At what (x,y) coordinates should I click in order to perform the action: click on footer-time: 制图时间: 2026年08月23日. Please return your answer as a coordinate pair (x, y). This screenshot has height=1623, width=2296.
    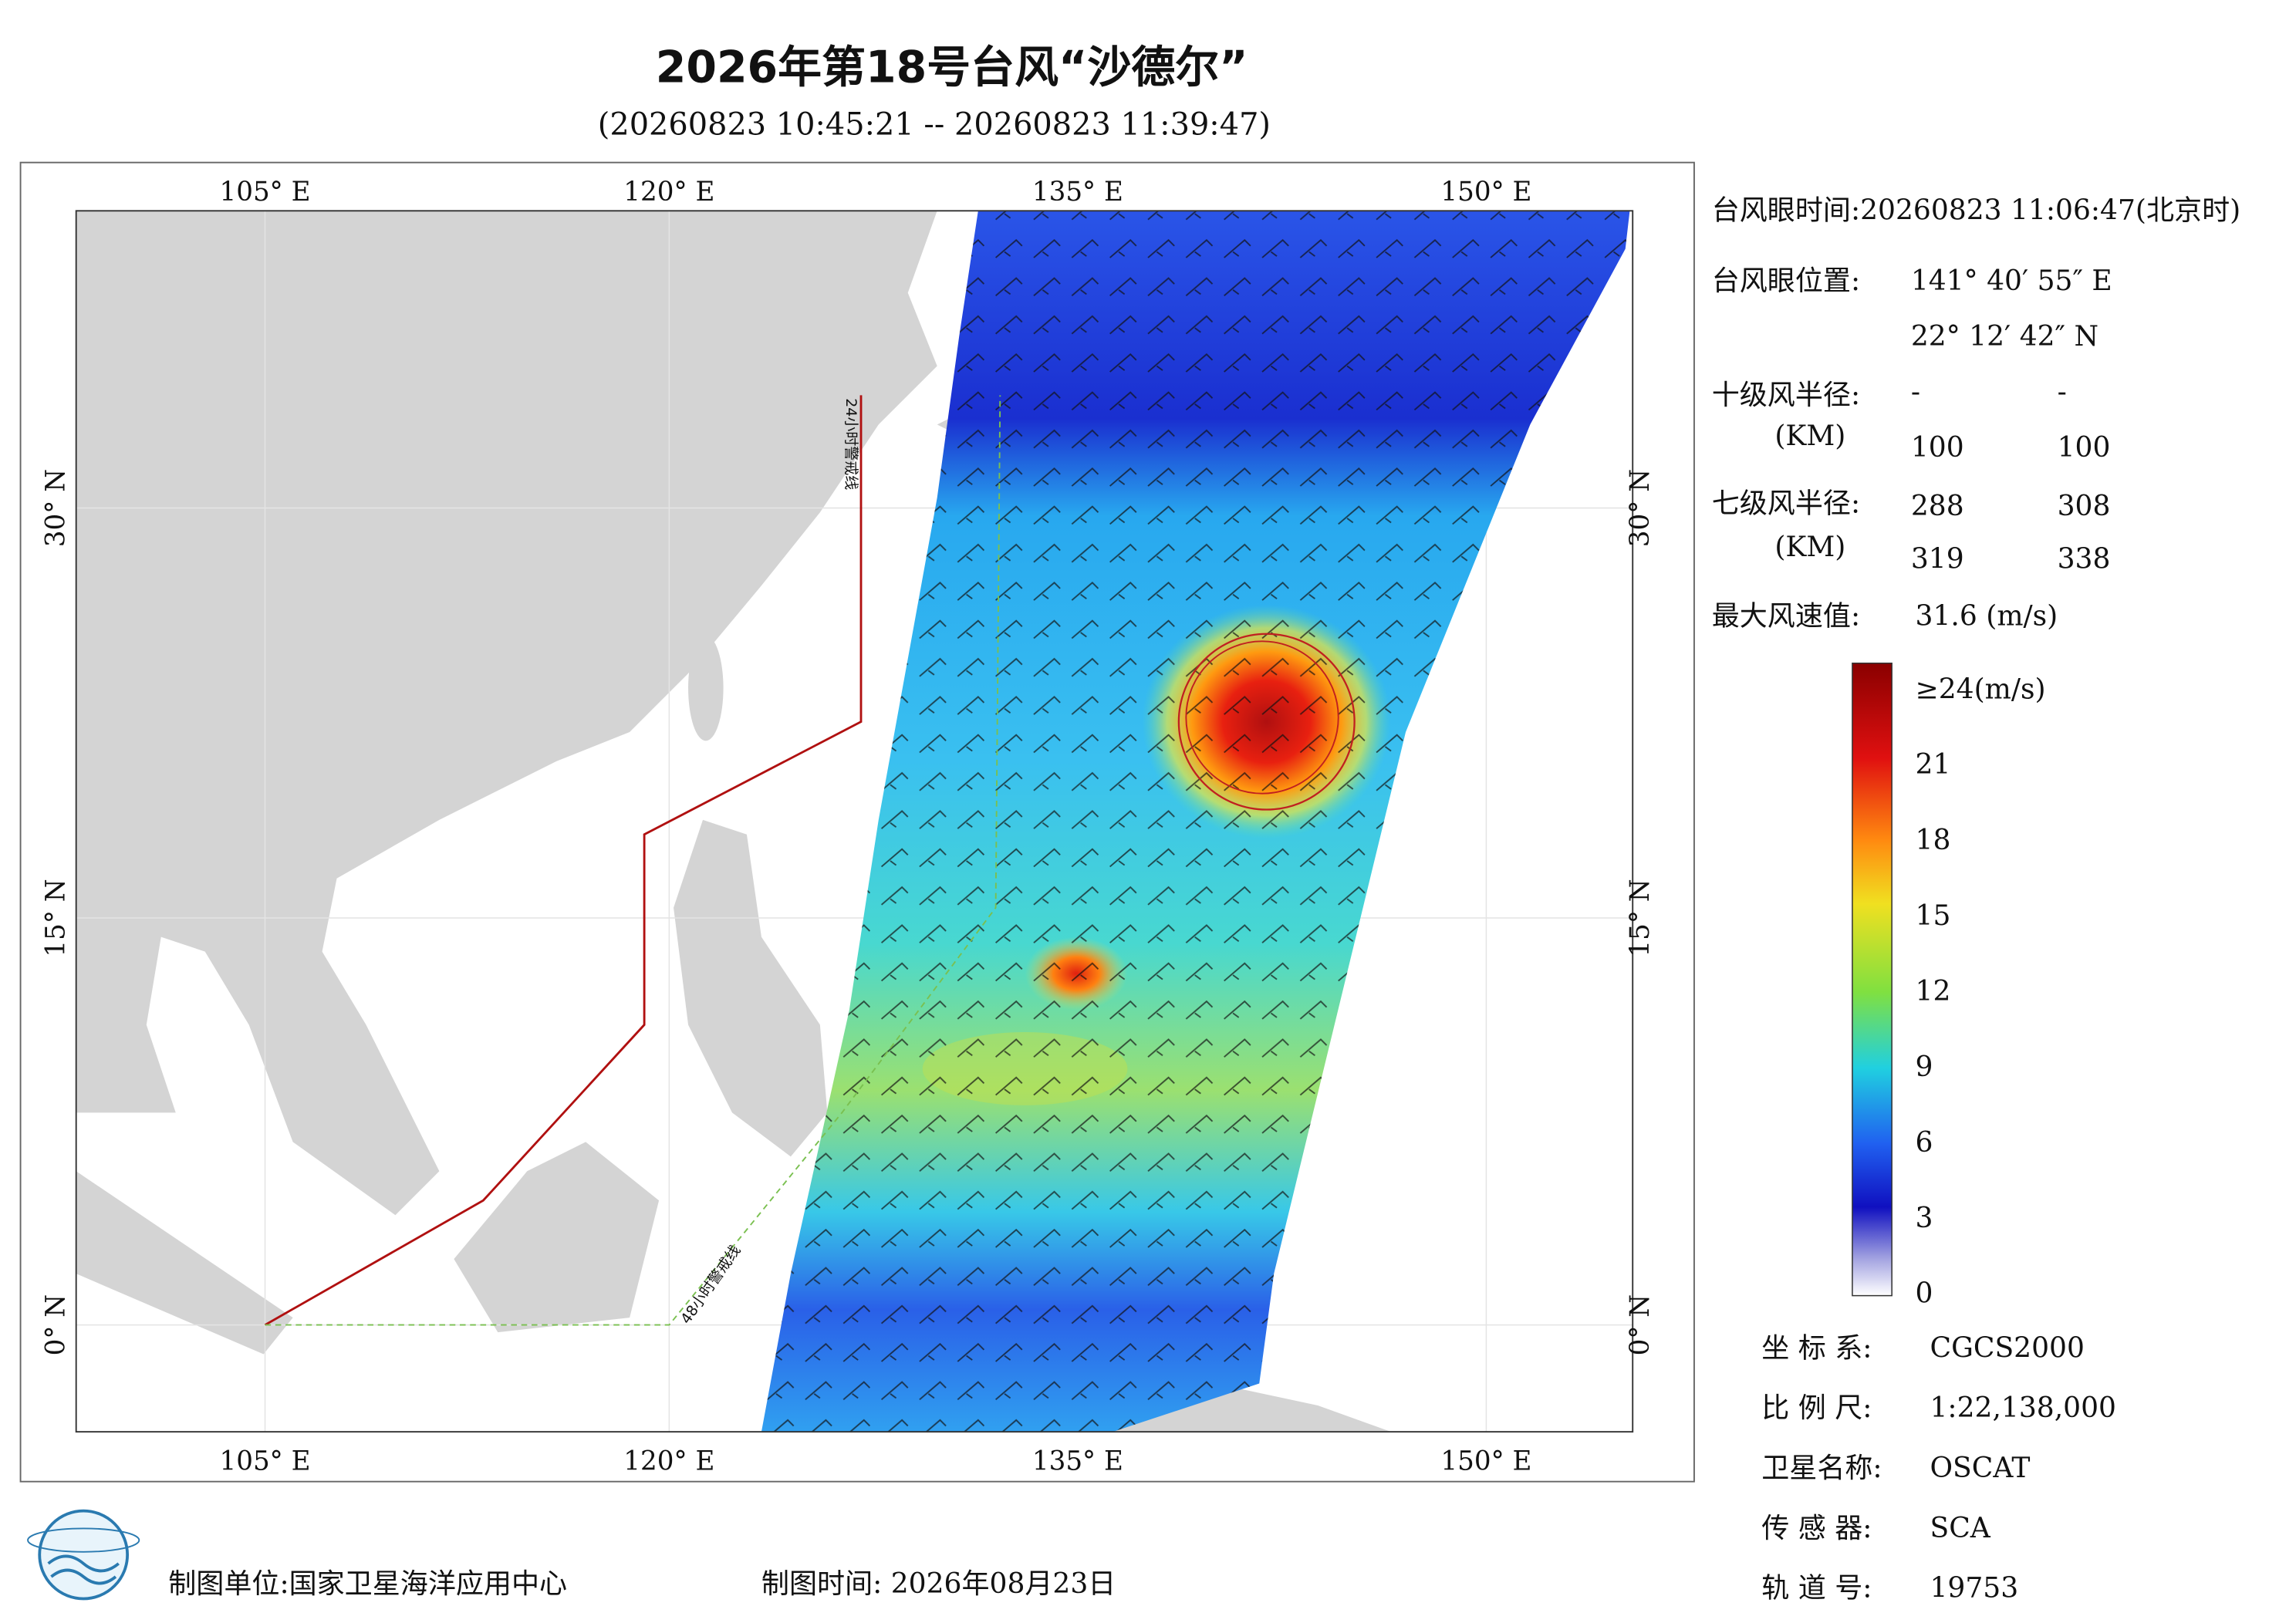
    Looking at the image, I should click on (939, 1583).